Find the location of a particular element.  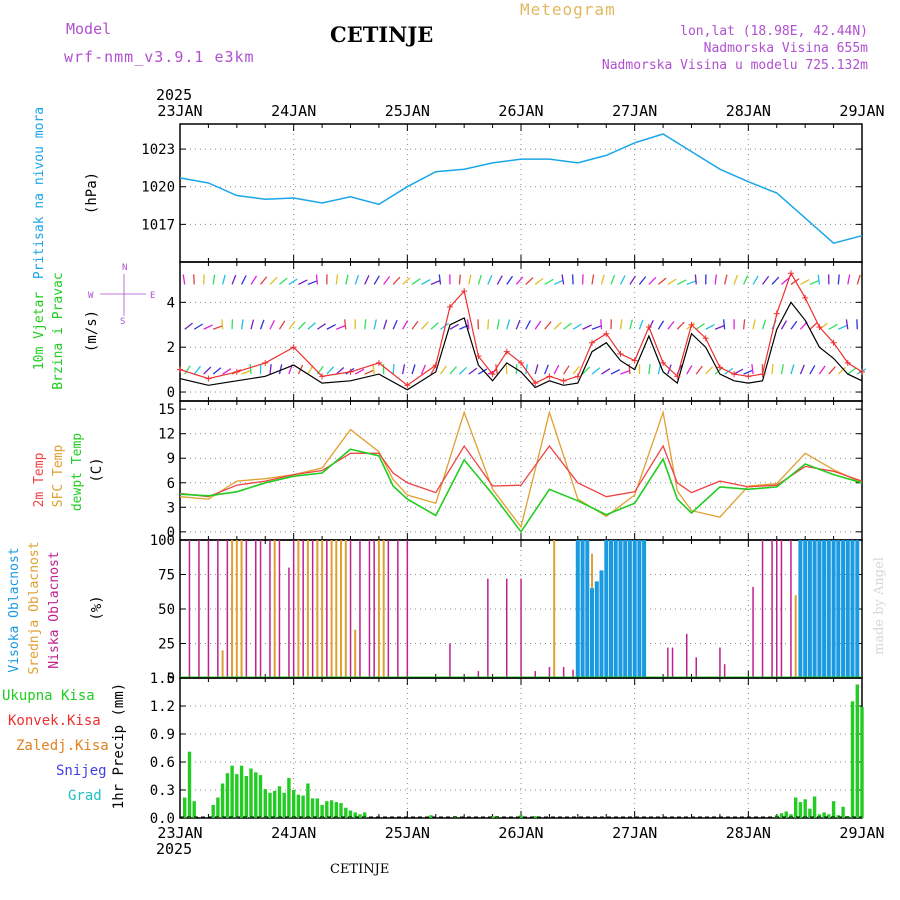

precip-bars is located at coordinates (523, 751).